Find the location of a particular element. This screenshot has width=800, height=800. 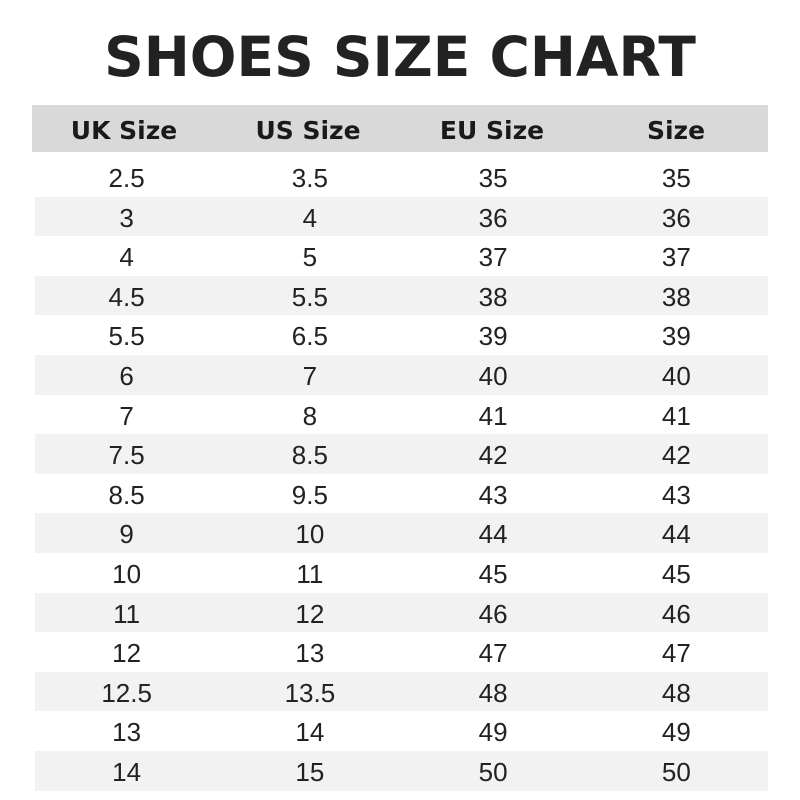

column-header: EU Size is located at coordinates (492, 130).